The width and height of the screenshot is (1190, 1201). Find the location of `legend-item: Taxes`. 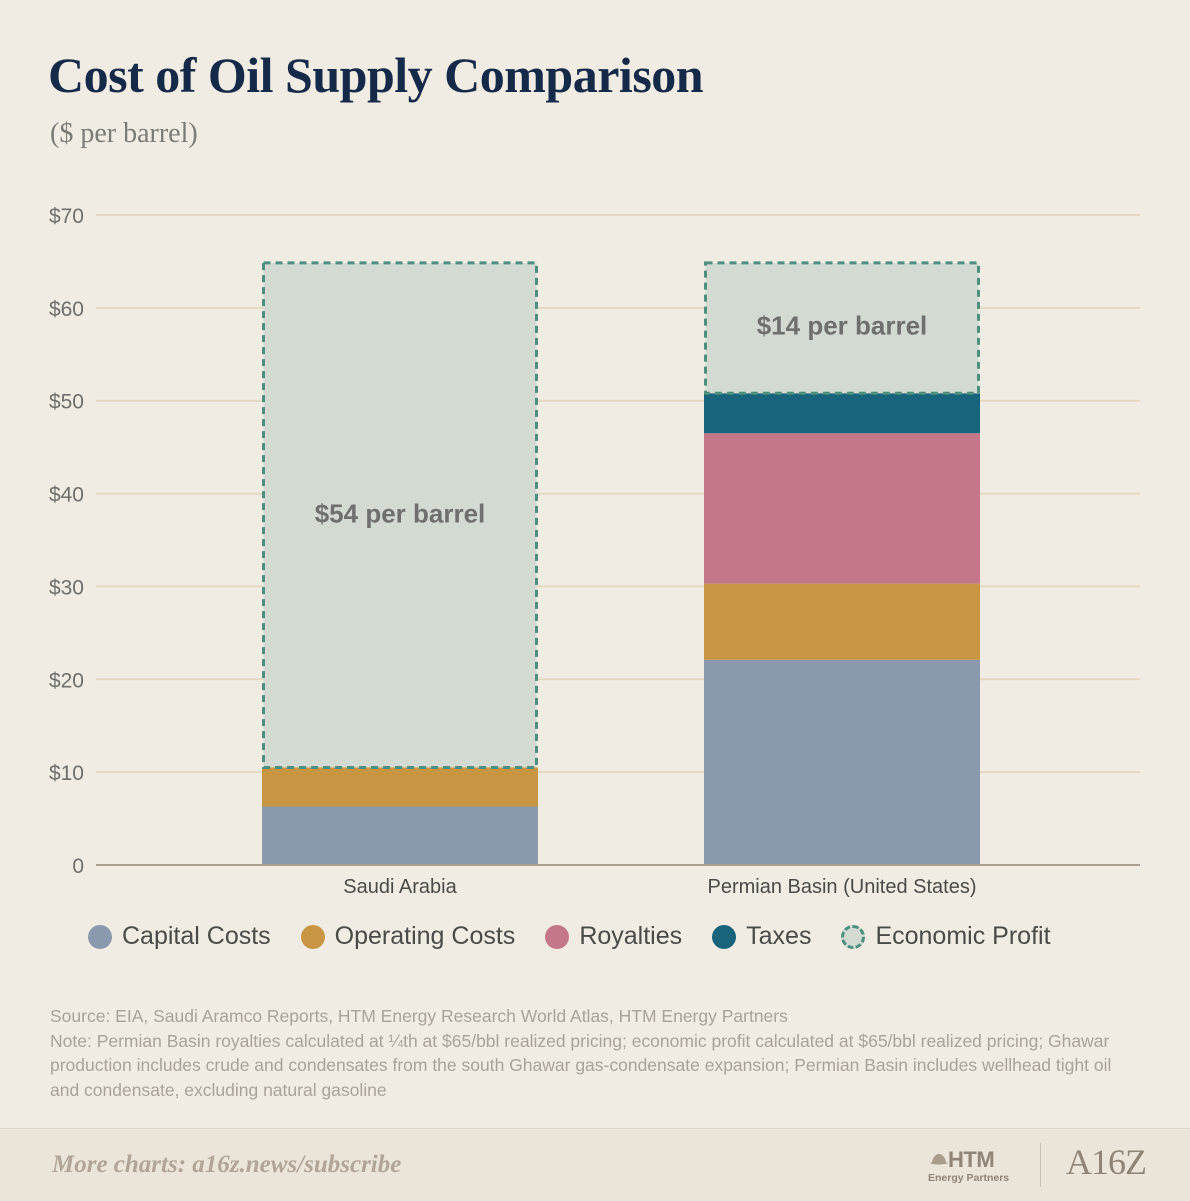

legend-item: Taxes is located at coordinates (761, 936).